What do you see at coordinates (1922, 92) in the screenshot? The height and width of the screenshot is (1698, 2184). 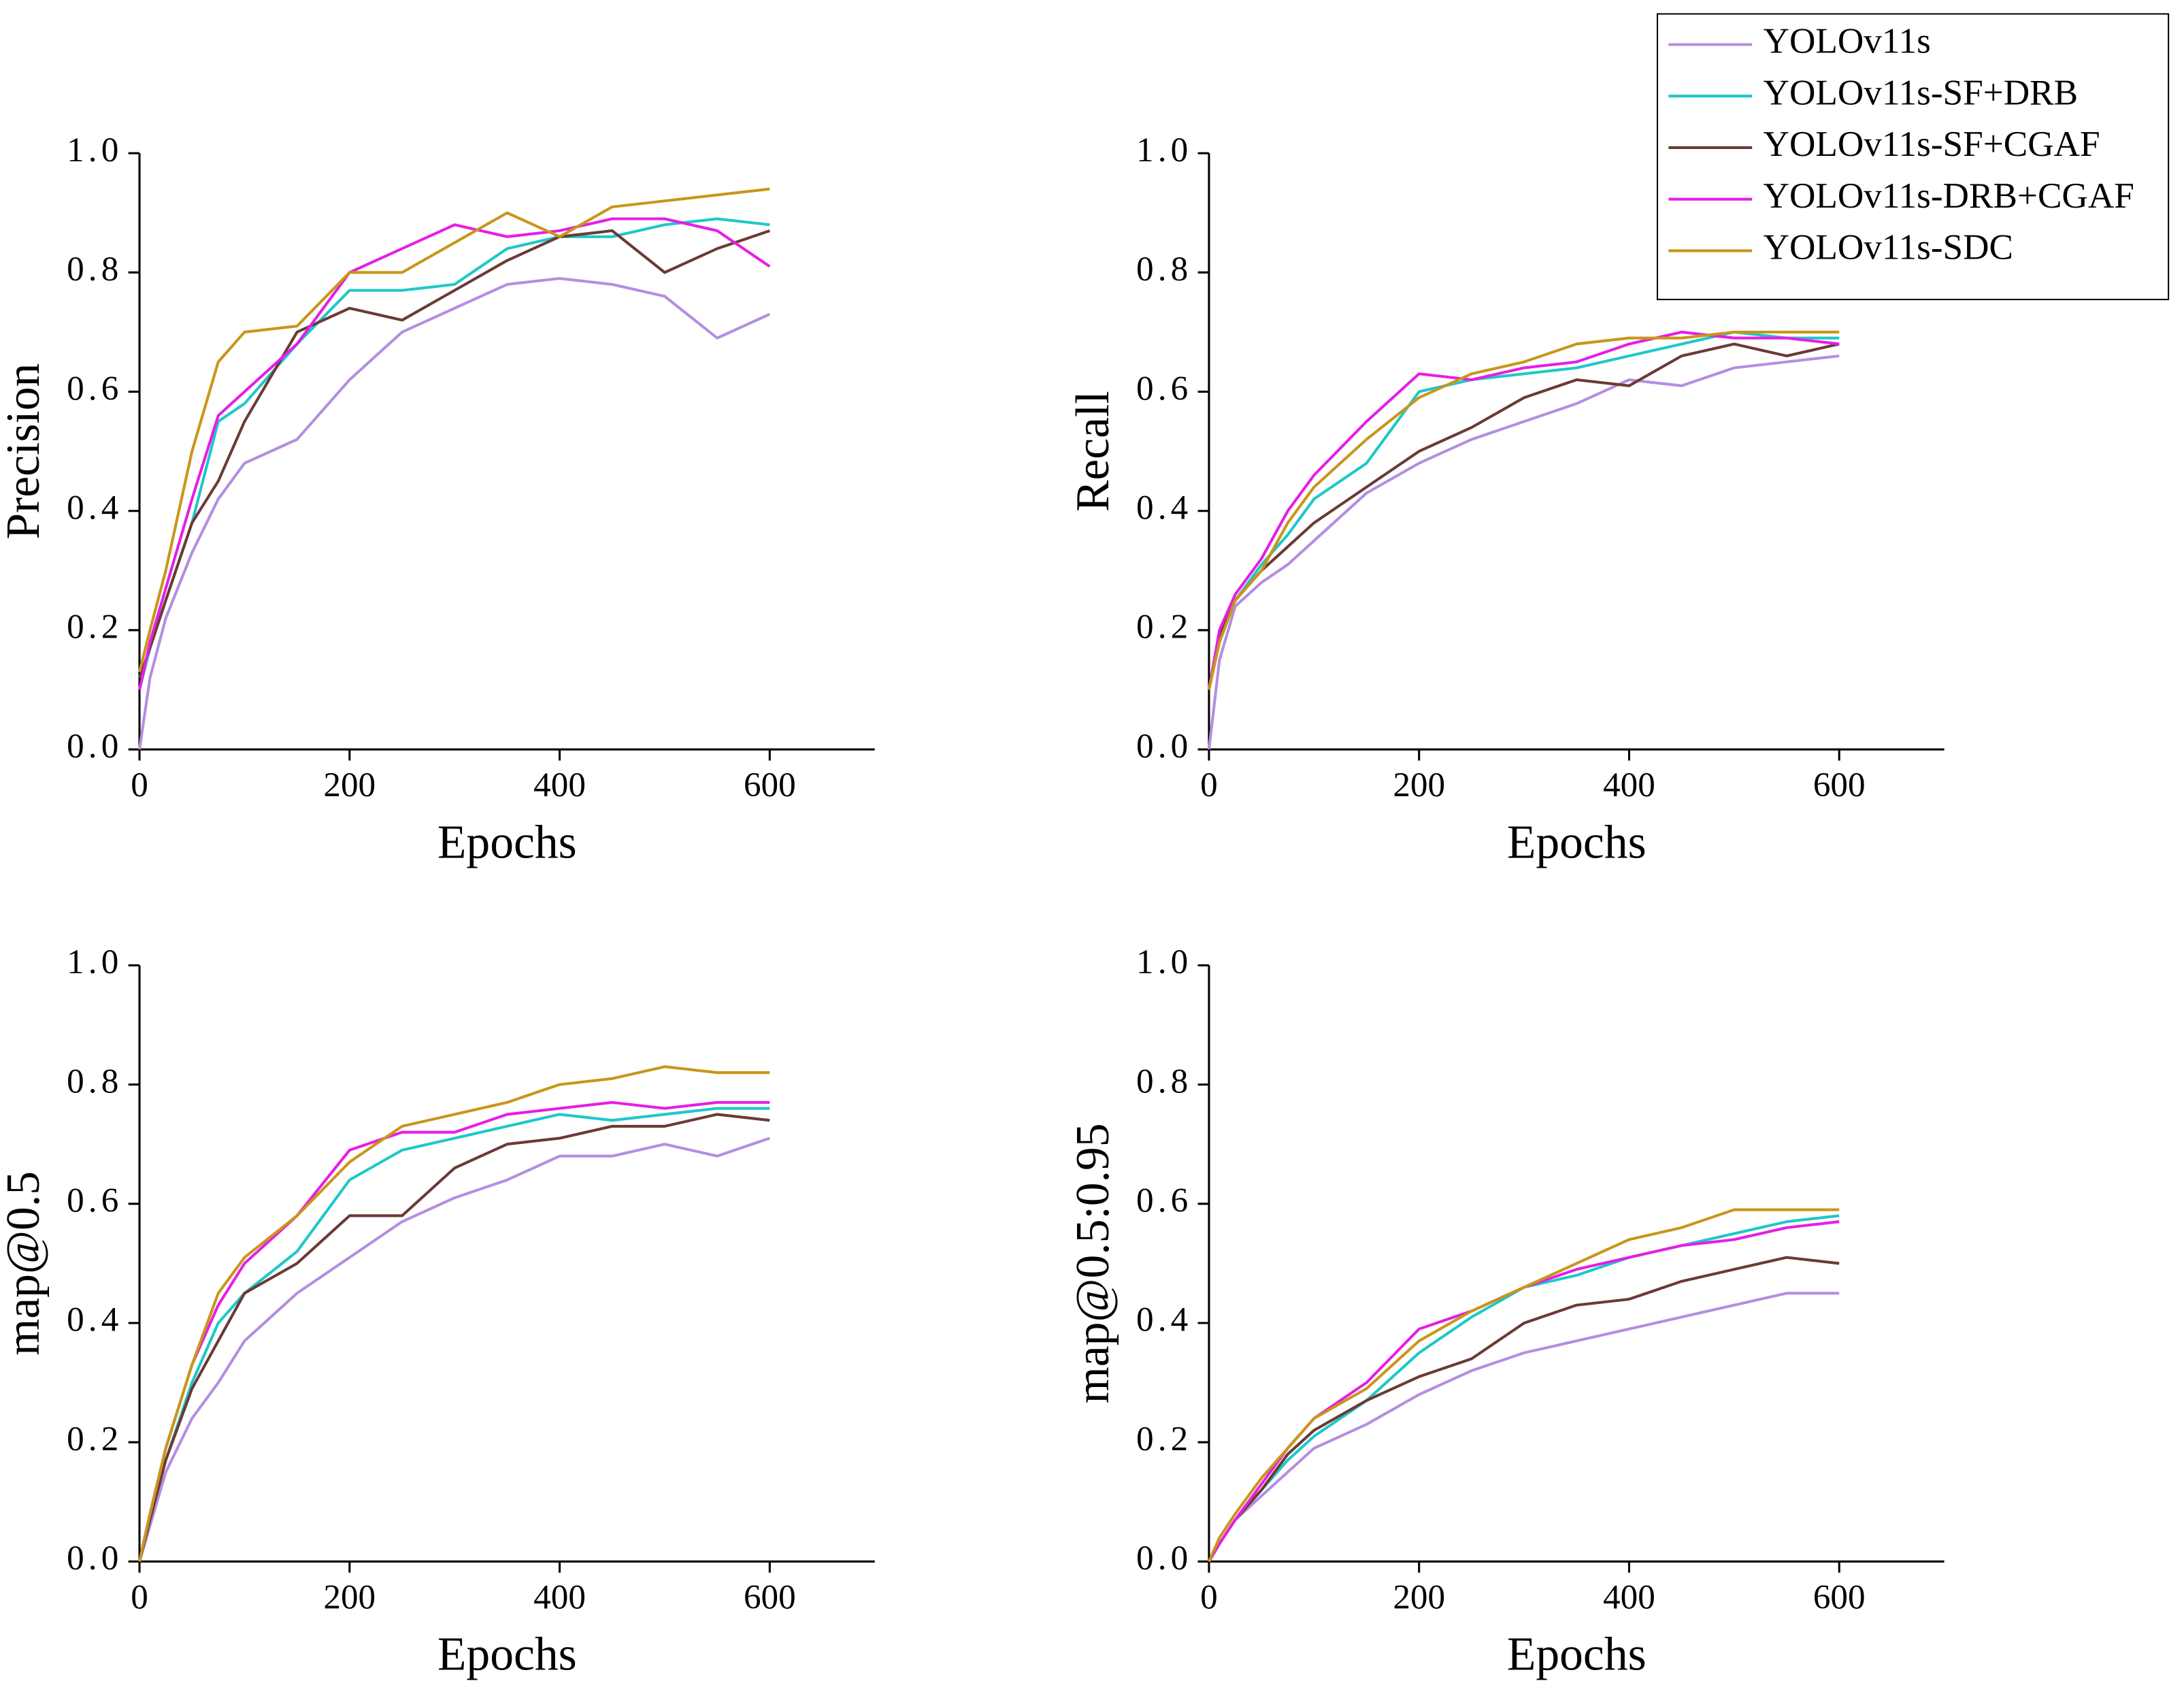 I see `legend-label: YOLOv11s-SF+DRB` at bounding box center [1922, 92].